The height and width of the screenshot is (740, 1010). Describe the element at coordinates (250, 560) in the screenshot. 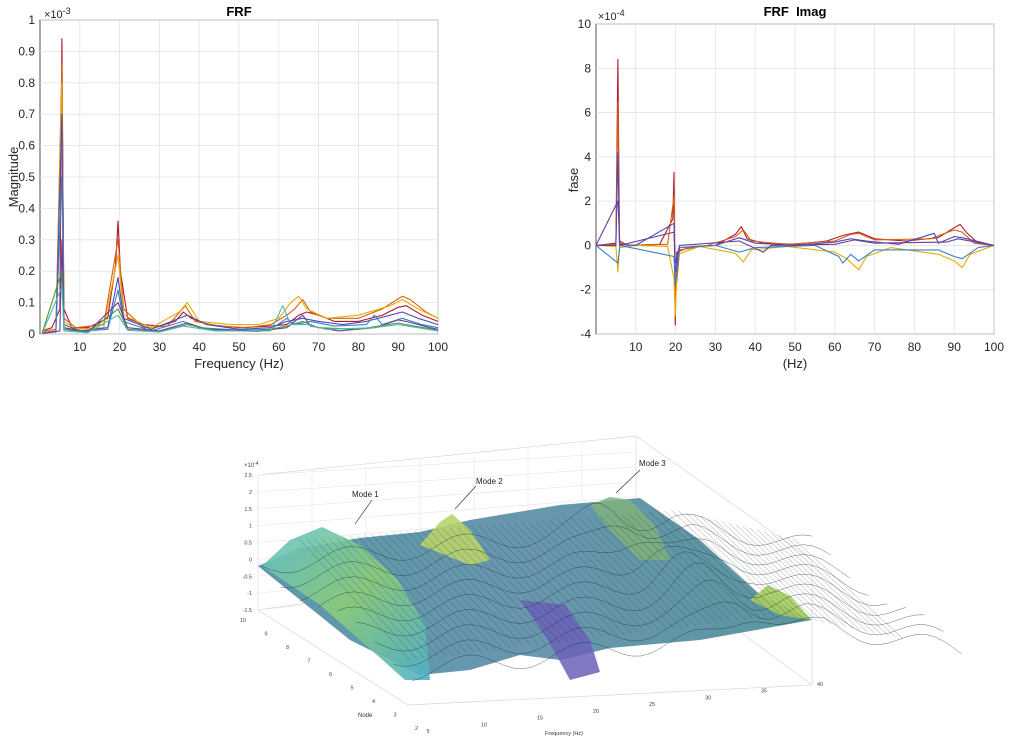

I see `z-tick-label: 0` at that location.